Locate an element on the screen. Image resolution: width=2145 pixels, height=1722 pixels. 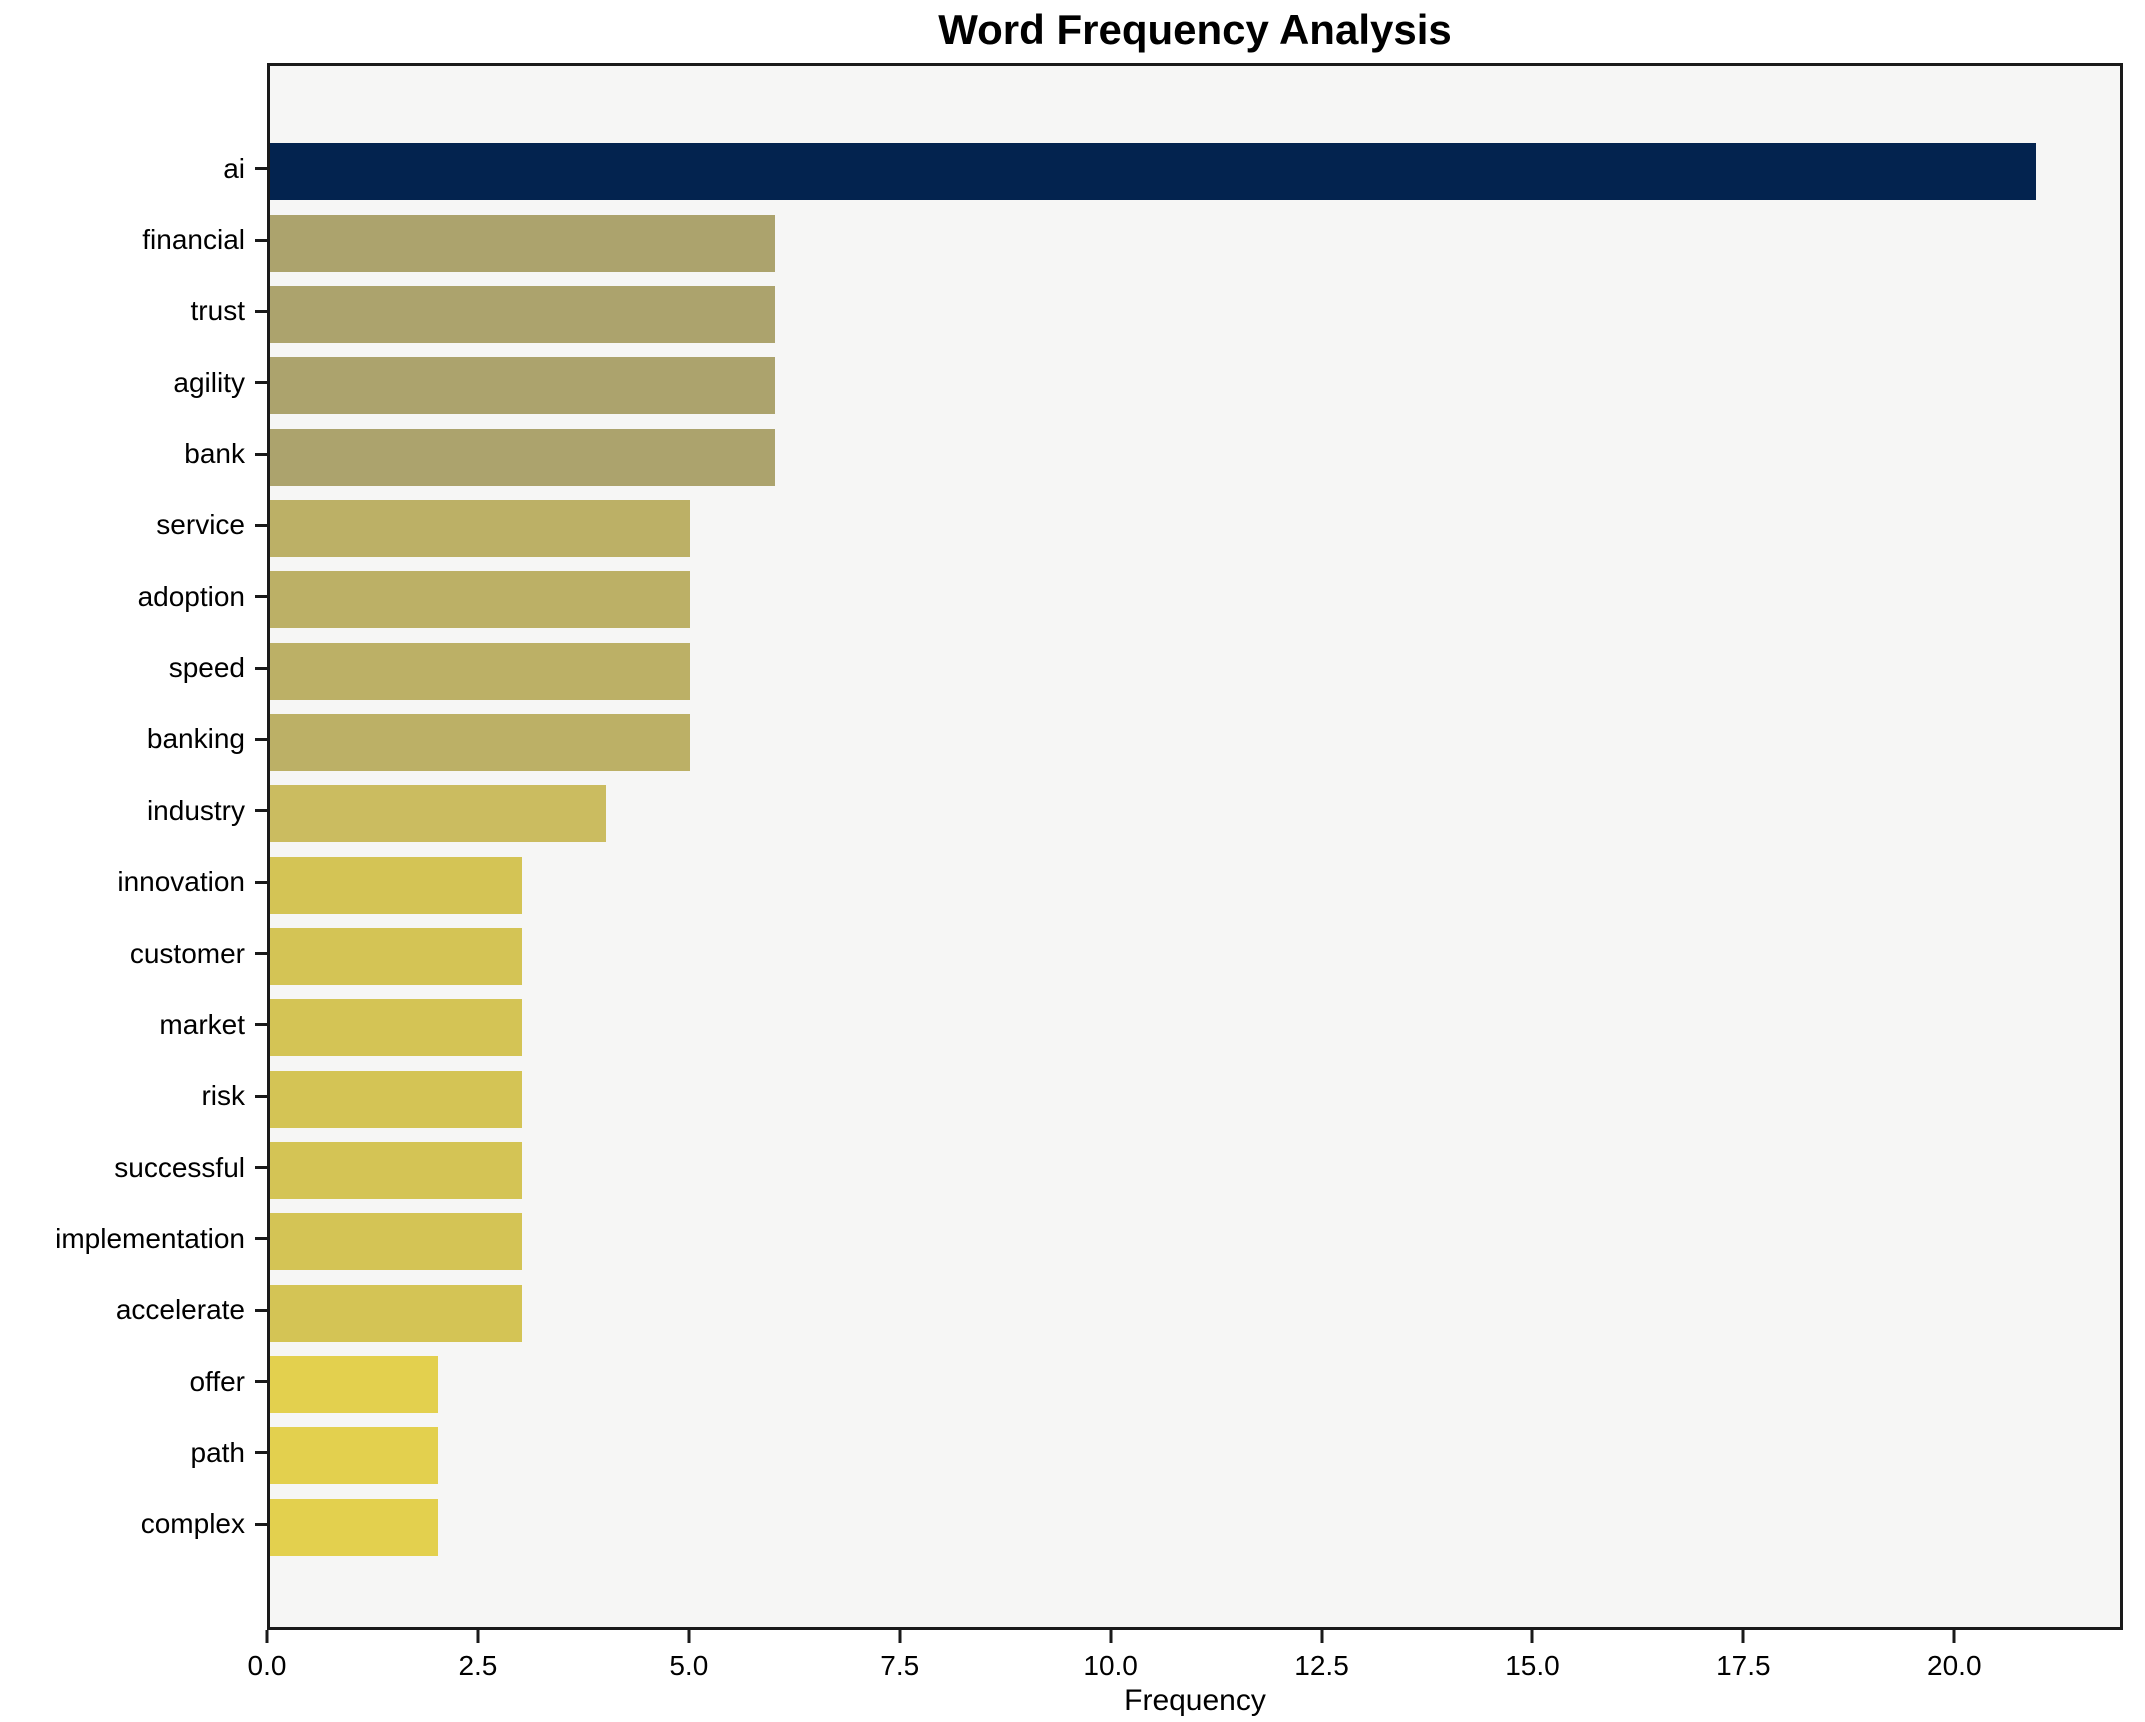
x-tick-label-15.0: 15.0 is located at coordinates (1532, 1665).